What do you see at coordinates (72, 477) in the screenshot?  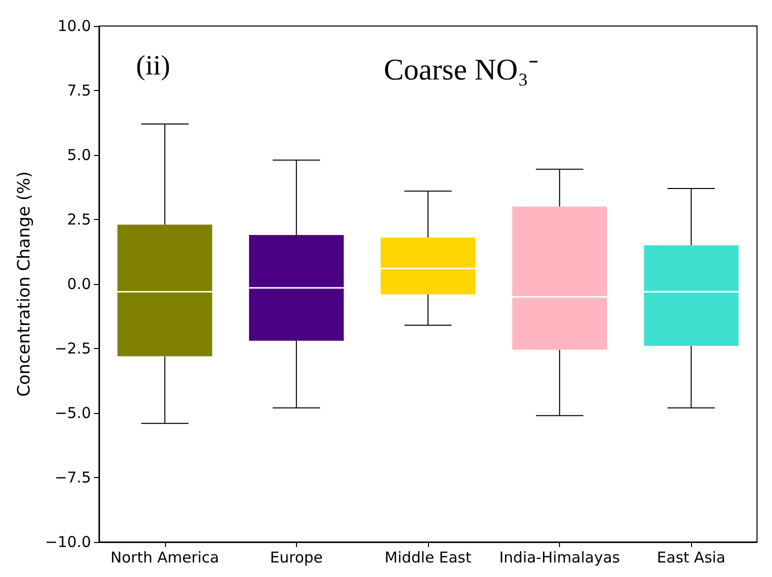 I see `y-tick-label: −7.5` at bounding box center [72, 477].